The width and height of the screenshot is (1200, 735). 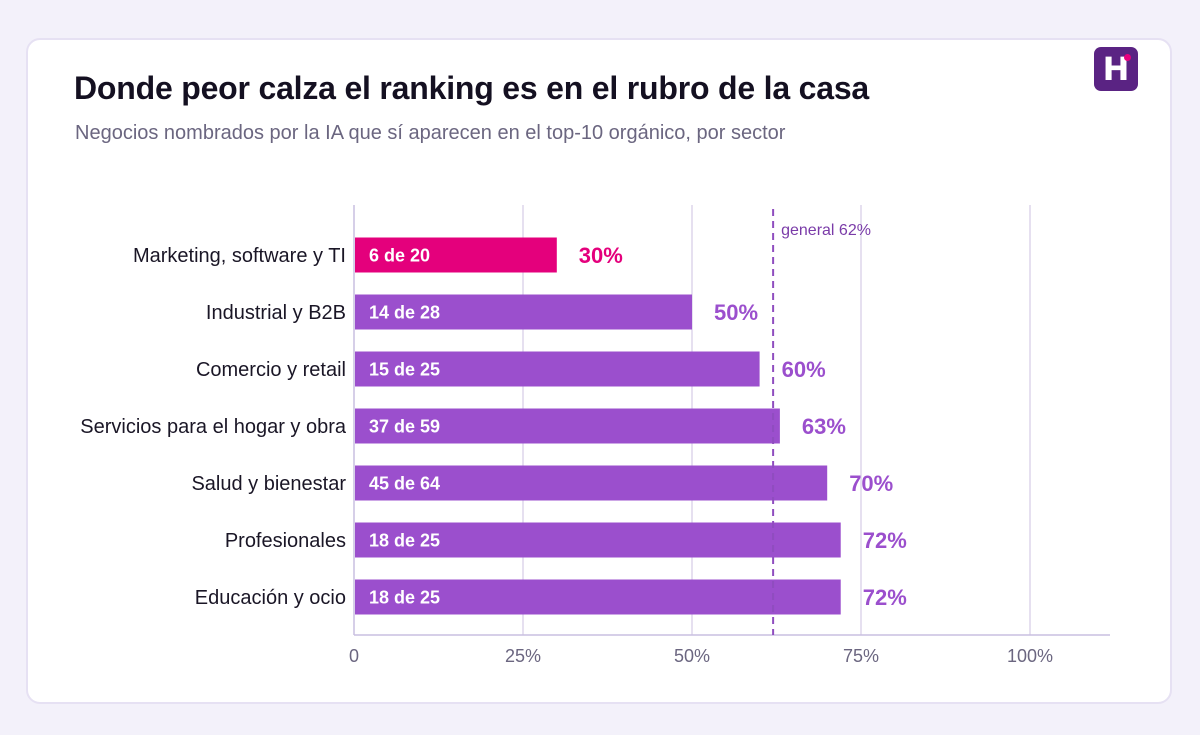 What do you see at coordinates (826, 230) in the screenshot?
I see `reference-line-label: general 62%` at bounding box center [826, 230].